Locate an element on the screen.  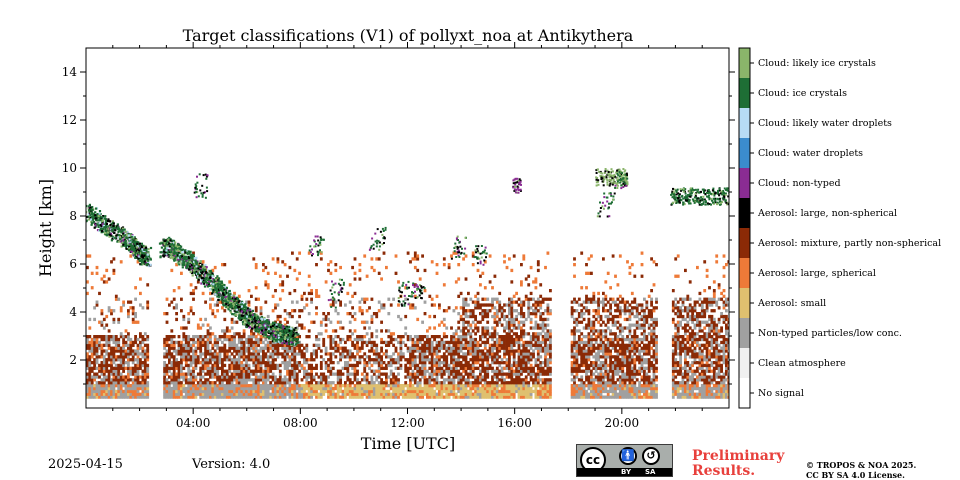
copyright-line1: © TROPOS & NOA 2025. is located at coordinates (861, 465).